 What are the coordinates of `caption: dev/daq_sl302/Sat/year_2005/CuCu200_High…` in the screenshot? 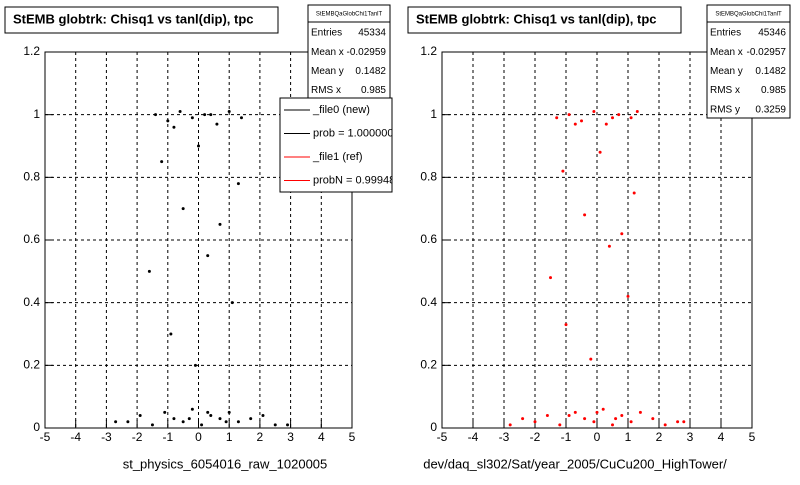 It's located at (575, 463).